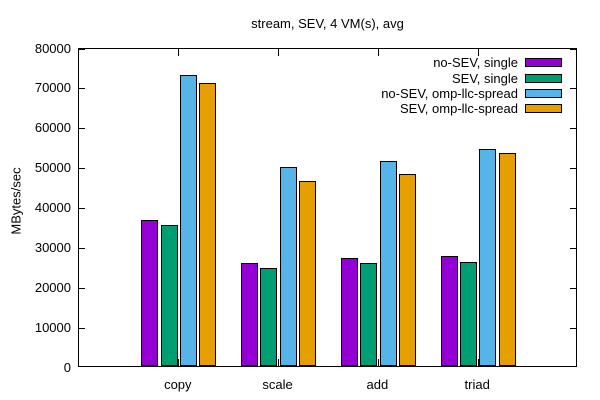 This screenshot has height=400, width=600. What do you see at coordinates (477, 384) in the screenshot?
I see `x-tick-label: triad` at bounding box center [477, 384].